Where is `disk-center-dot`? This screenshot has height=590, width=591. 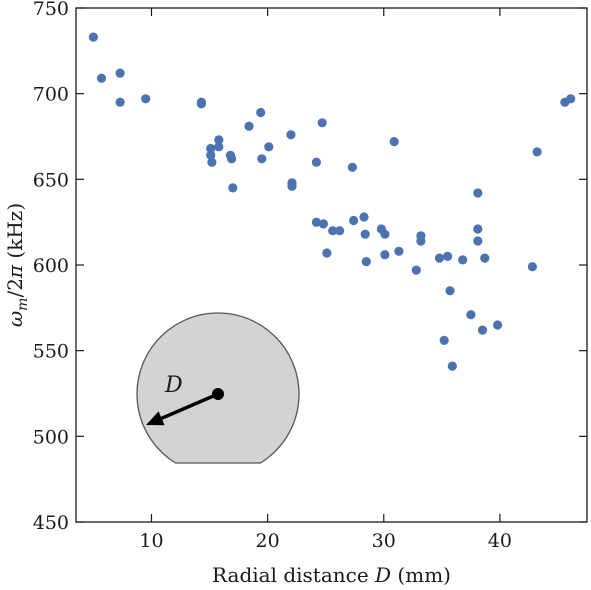 disk-center-dot is located at coordinates (218, 394).